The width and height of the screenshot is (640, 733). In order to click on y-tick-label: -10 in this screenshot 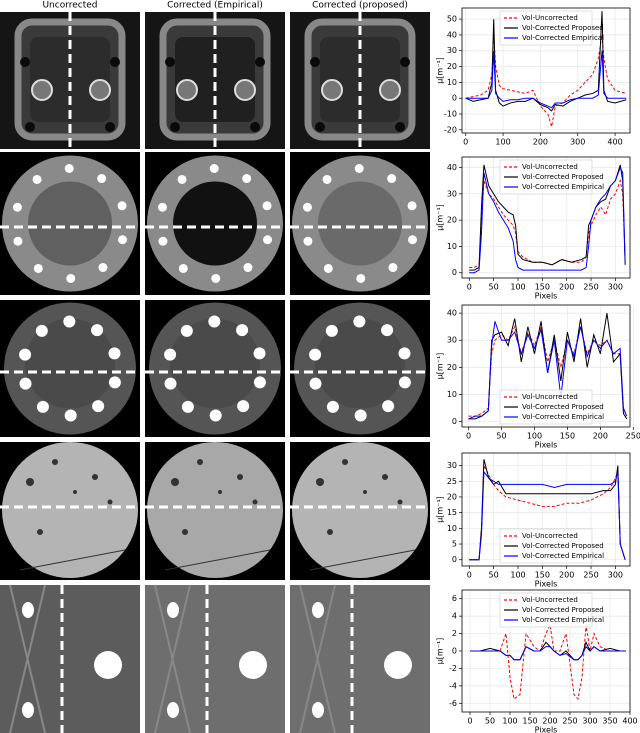, I will do `click(450, 114)`.